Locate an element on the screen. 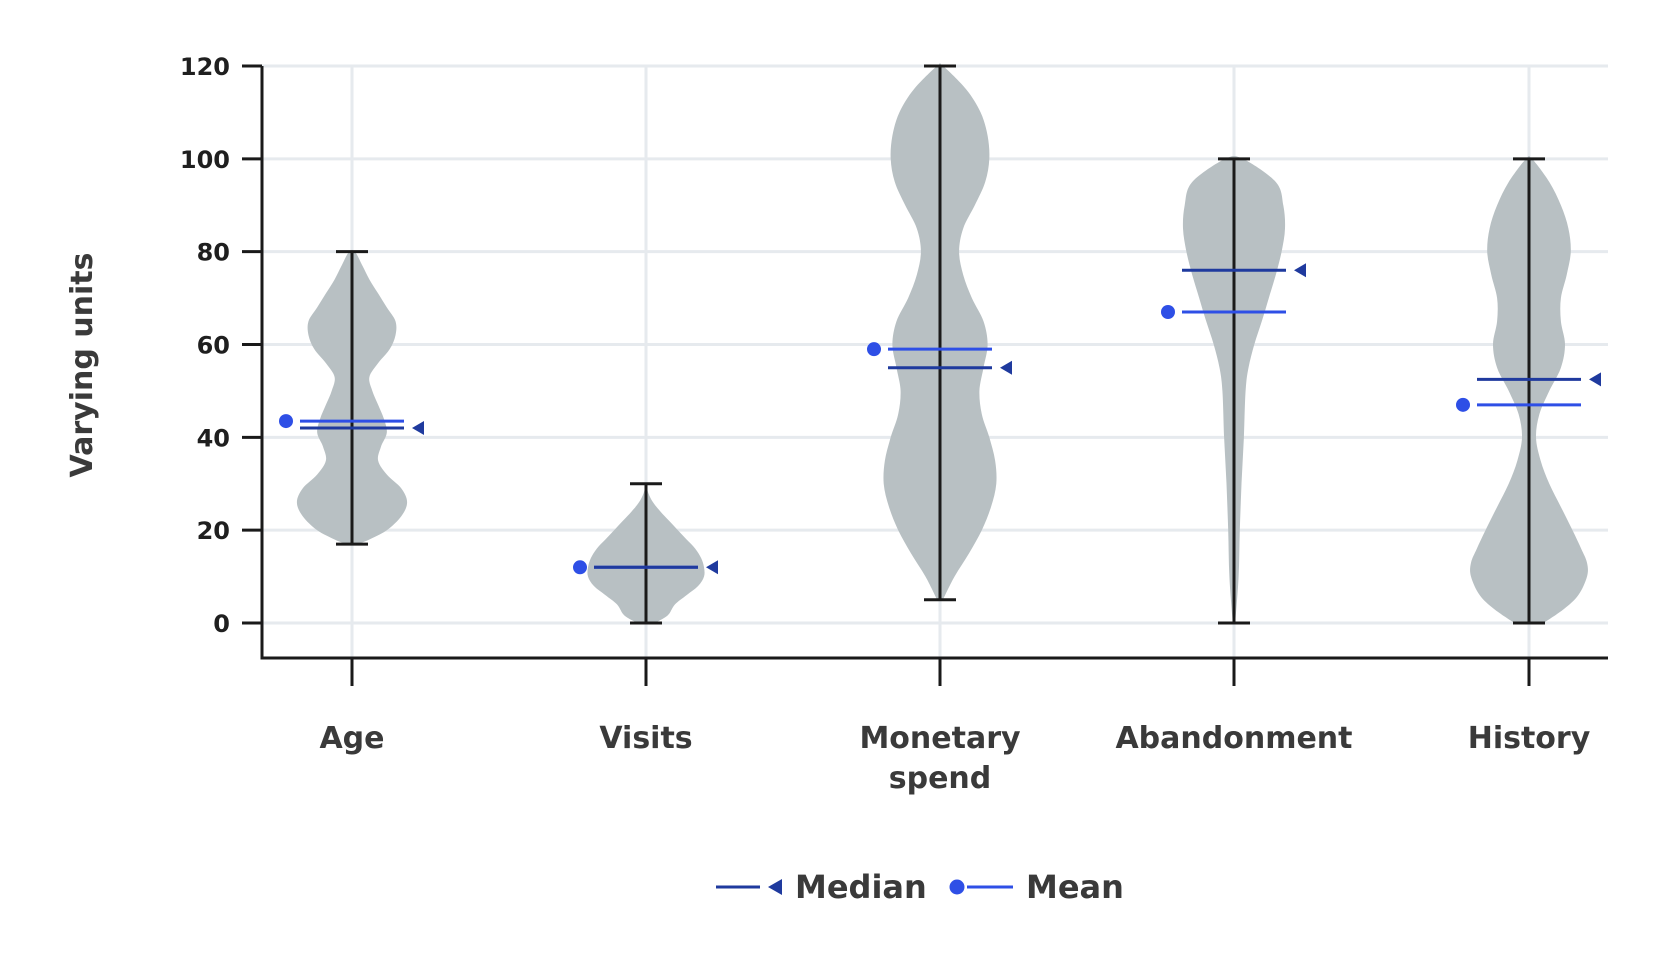  x-tick-label-monetary-spend: Monetary spend is located at coordinates (940, 758).